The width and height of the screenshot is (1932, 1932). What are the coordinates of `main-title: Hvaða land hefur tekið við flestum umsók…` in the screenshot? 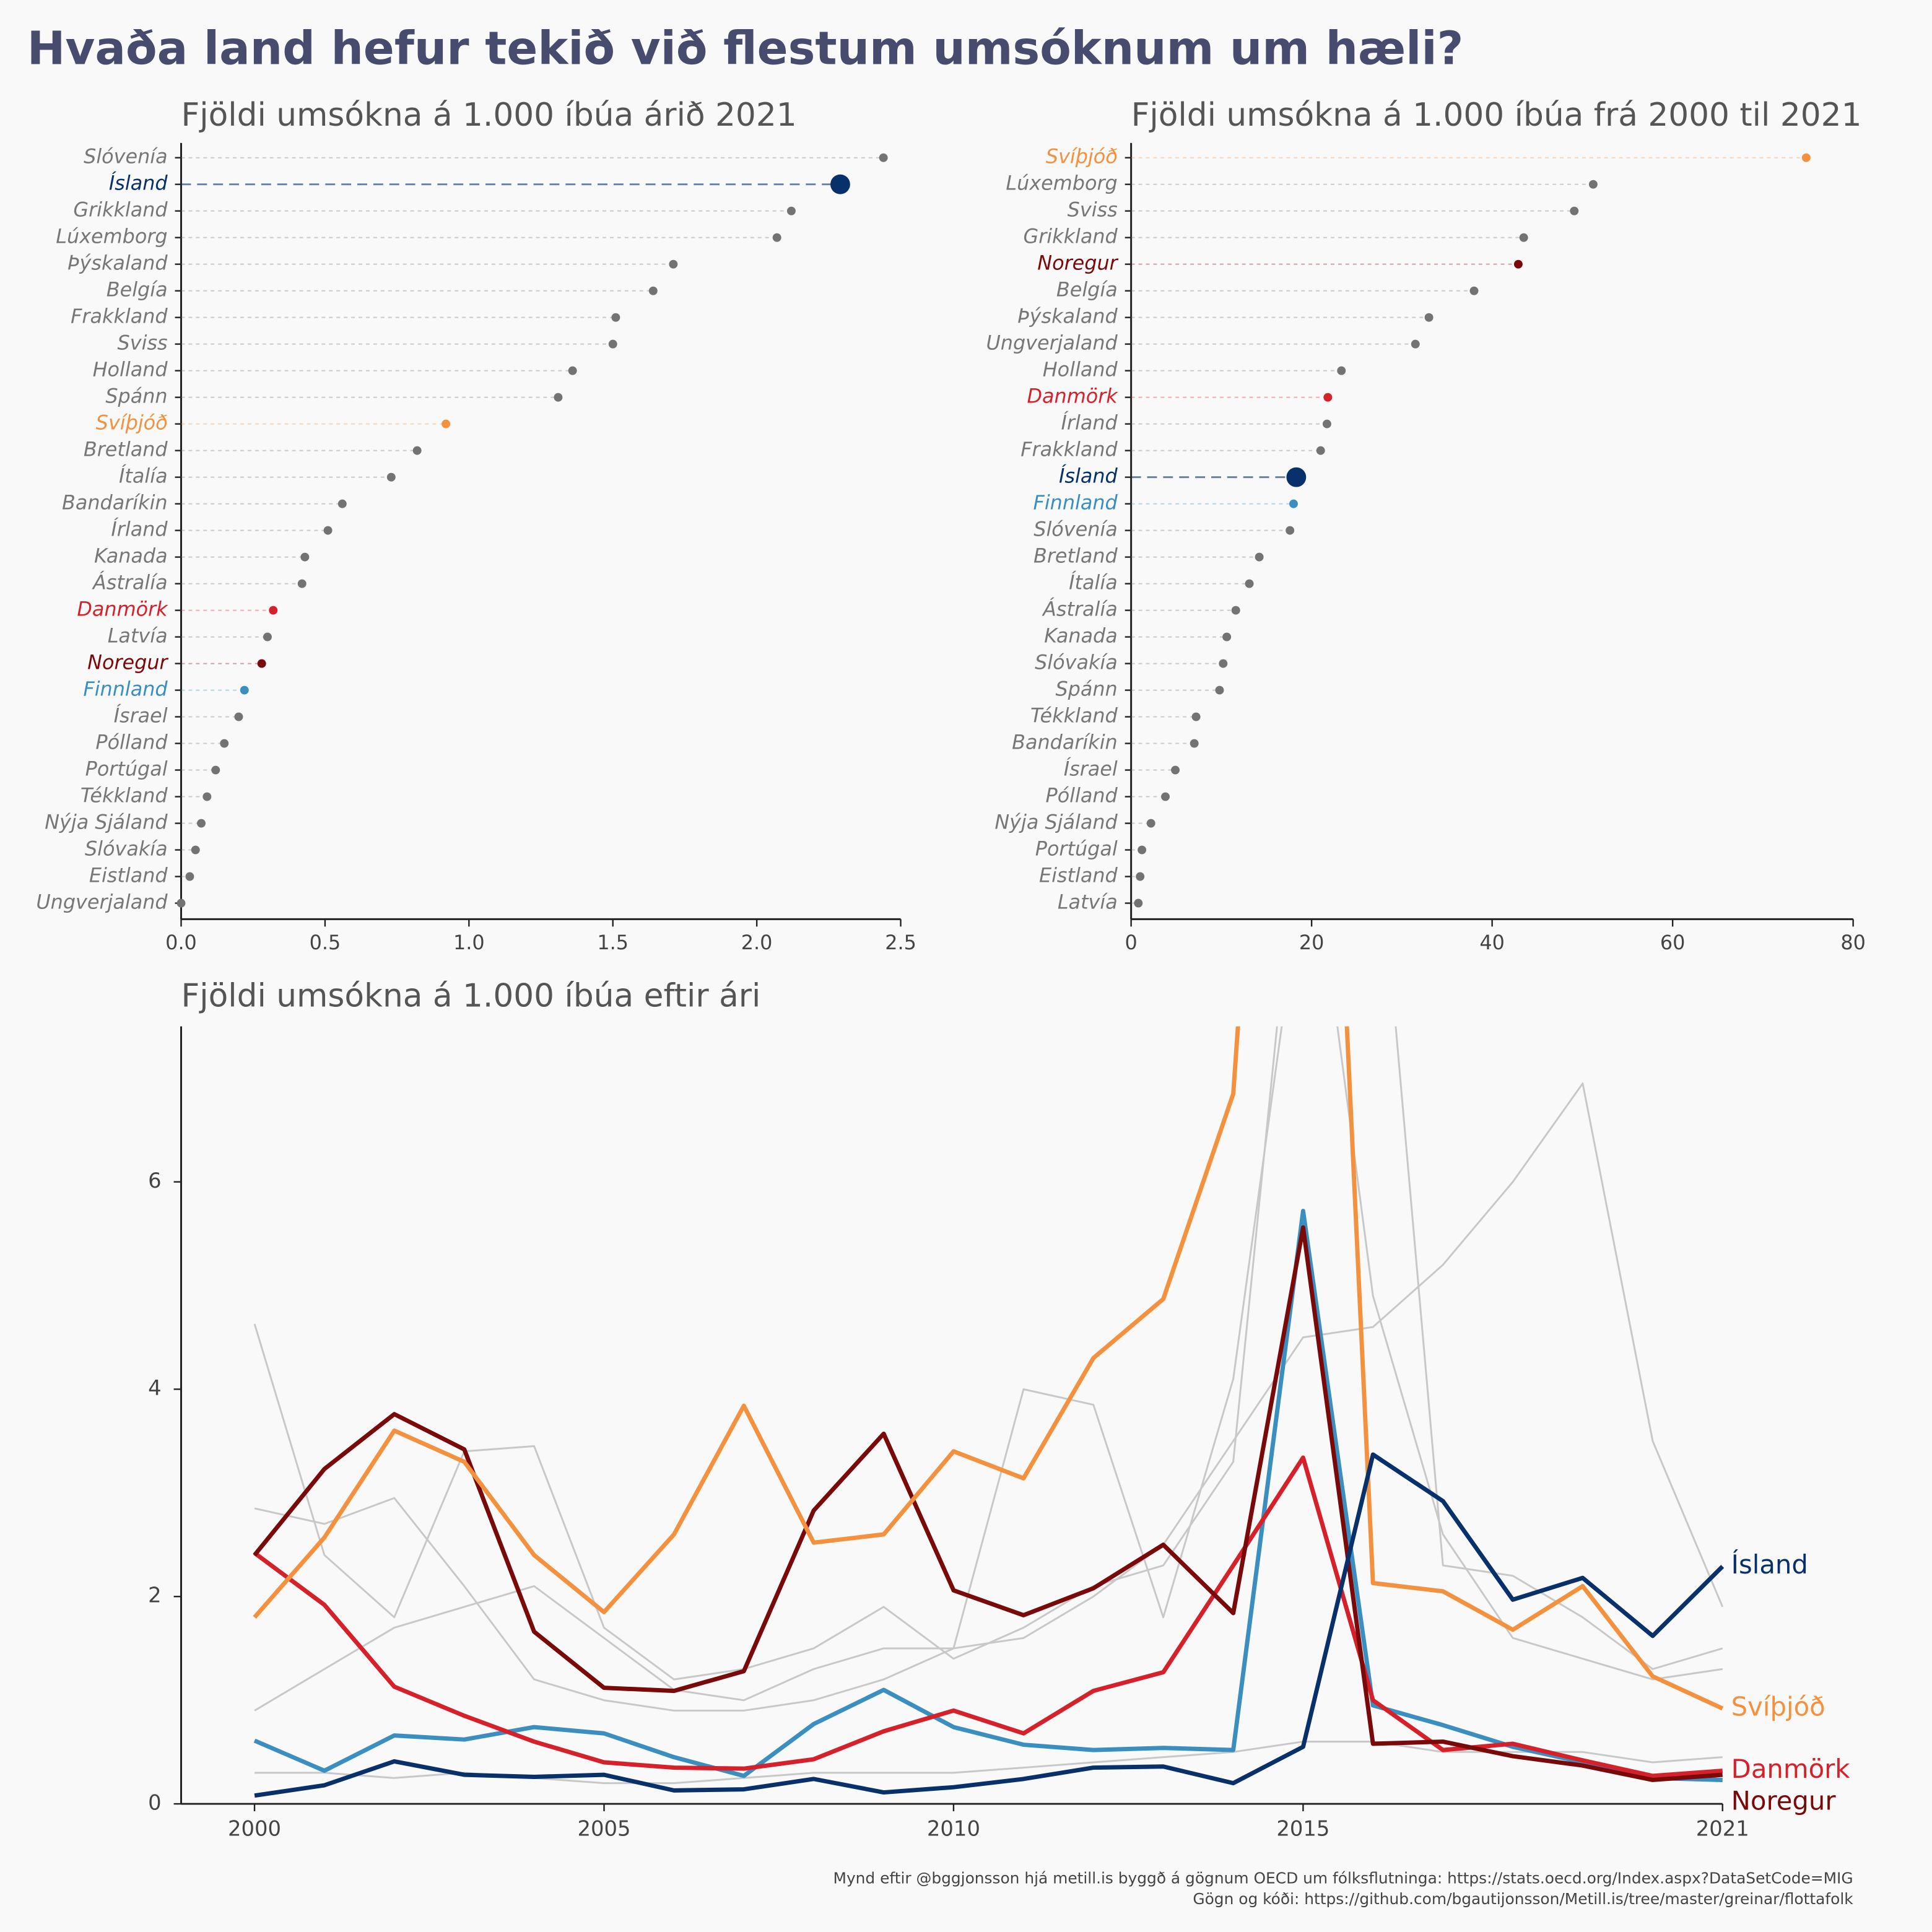 It's located at (745, 49).